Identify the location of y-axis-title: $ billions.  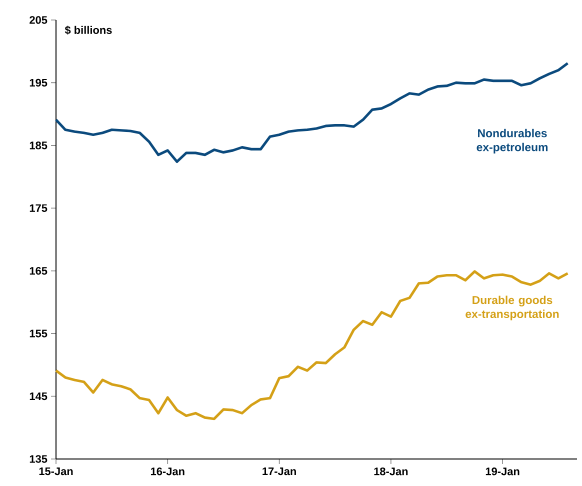
(88, 30).